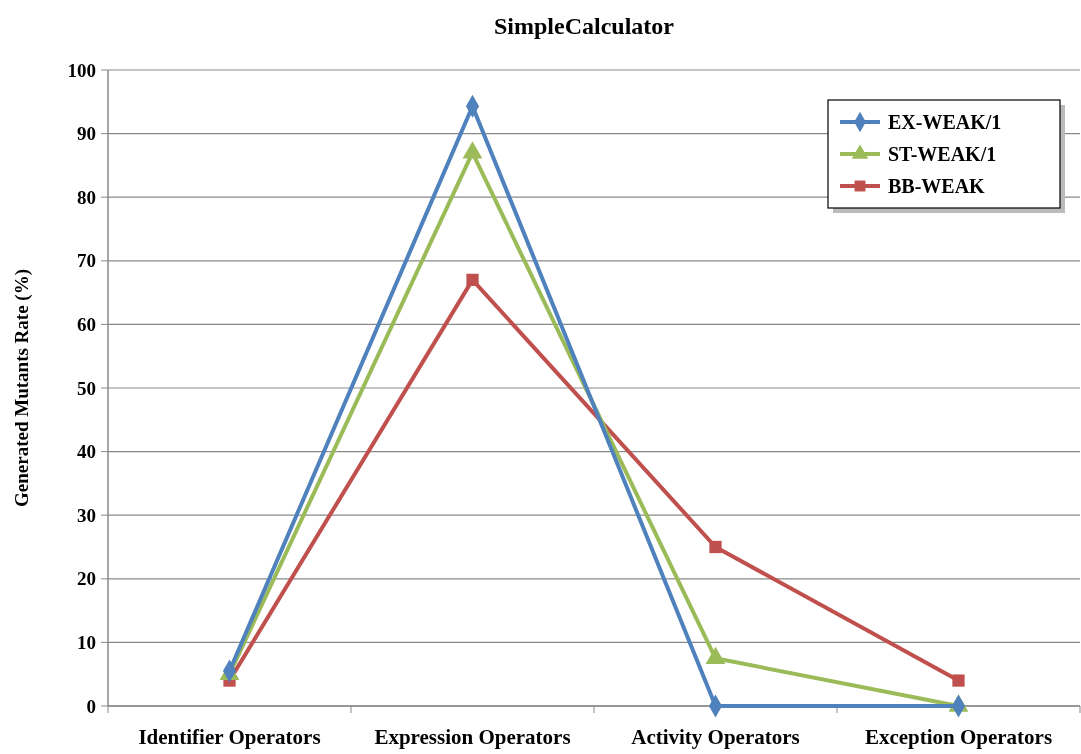  What do you see at coordinates (945, 122) in the screenshot?
I see `legend-label: EX-WEAK/1` at bounding box center [945, 122].